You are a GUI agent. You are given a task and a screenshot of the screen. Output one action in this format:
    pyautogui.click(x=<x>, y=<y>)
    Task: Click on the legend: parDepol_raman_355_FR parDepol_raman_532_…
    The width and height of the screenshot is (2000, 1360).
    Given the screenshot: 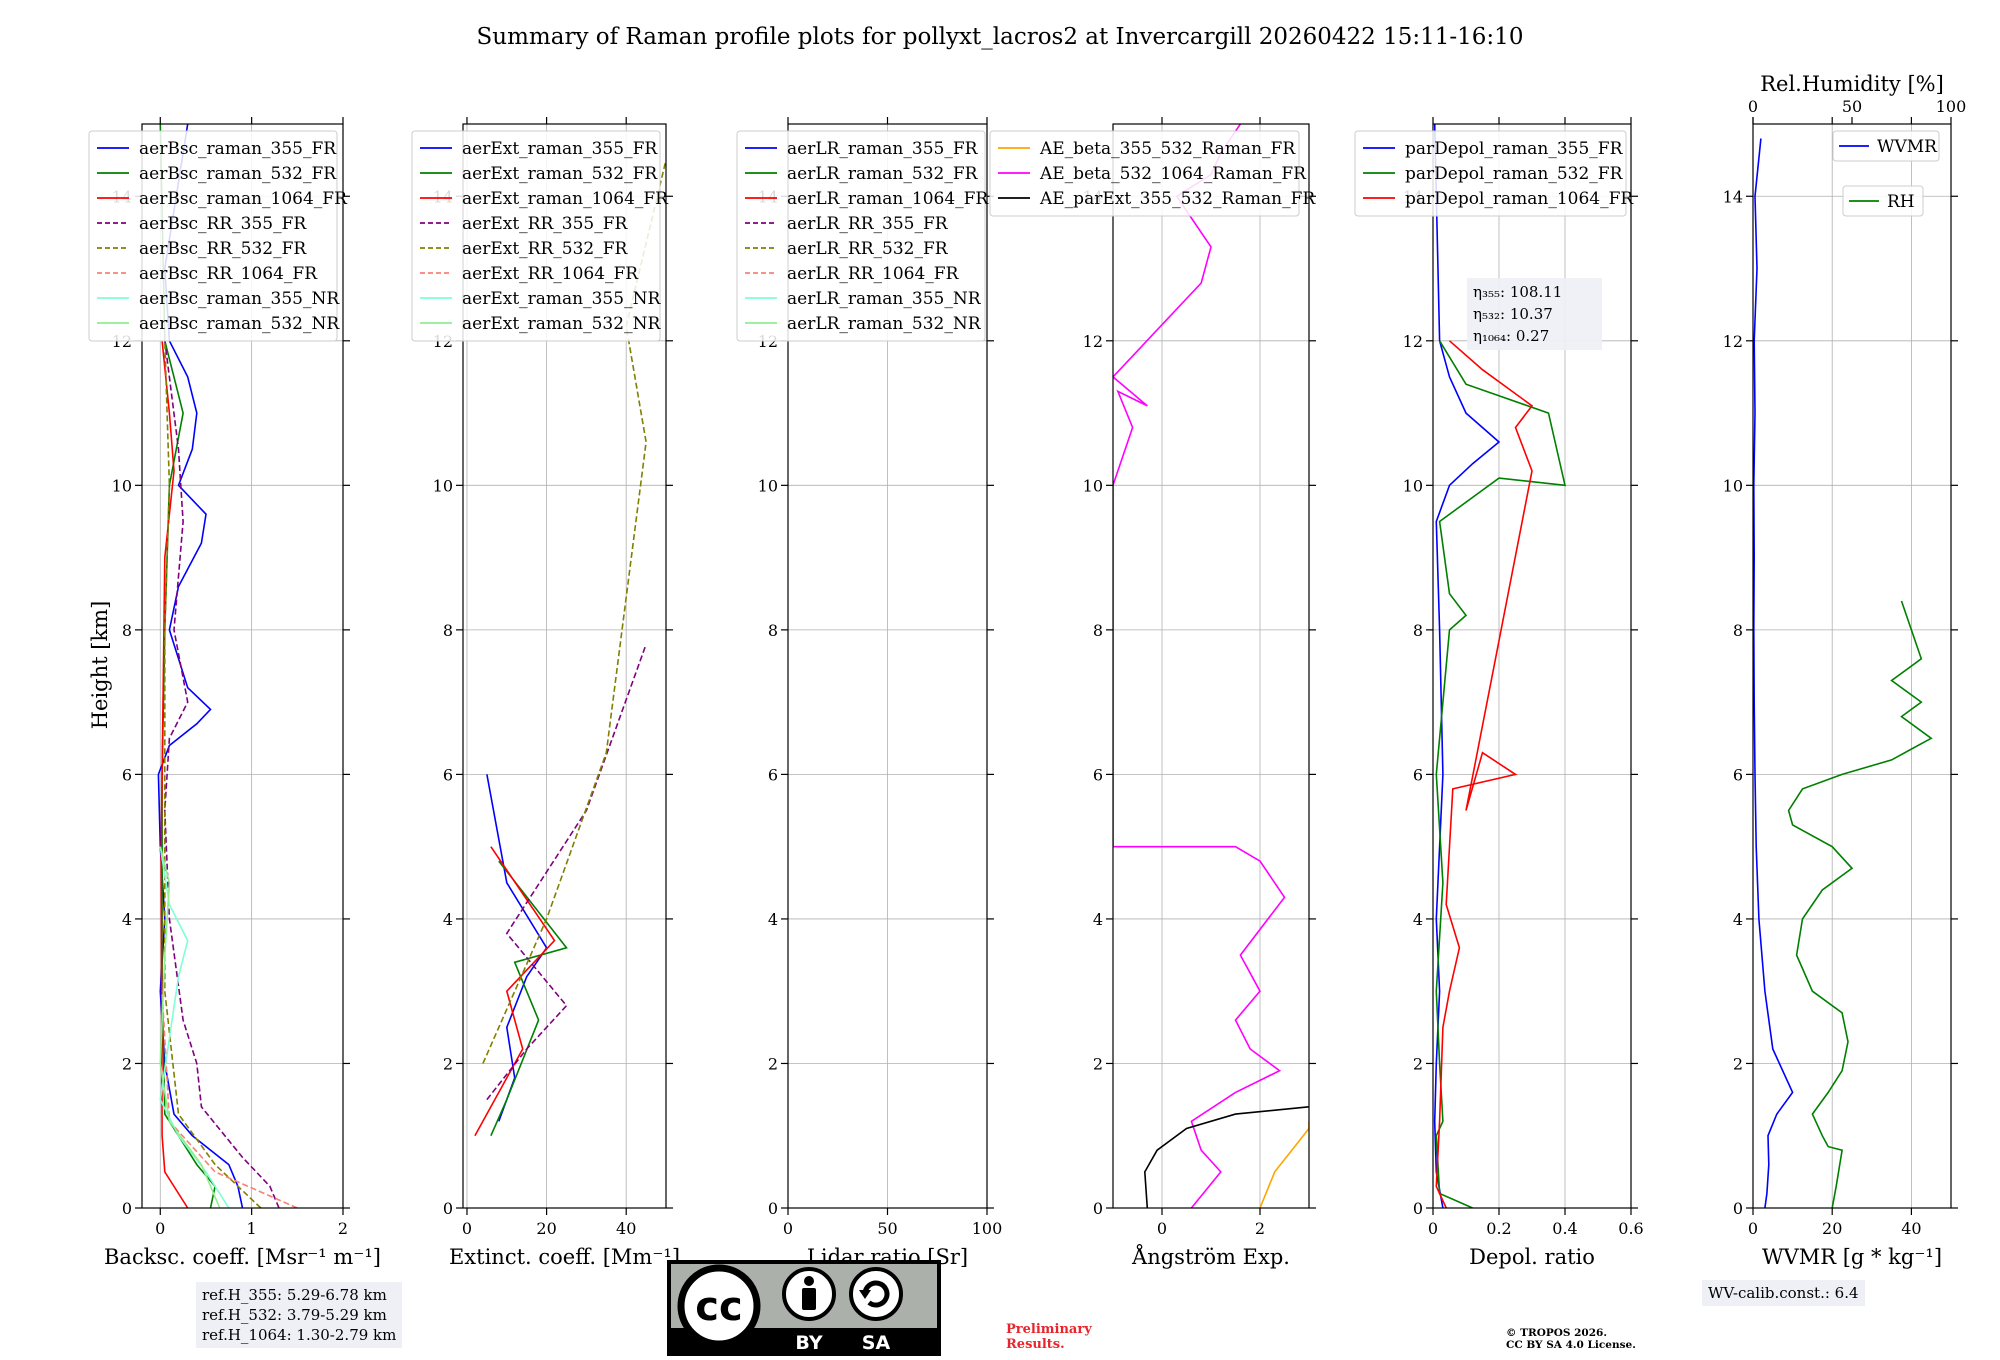 What is the action you would take?
    pyautogui.click(x=1494, y=173)
    